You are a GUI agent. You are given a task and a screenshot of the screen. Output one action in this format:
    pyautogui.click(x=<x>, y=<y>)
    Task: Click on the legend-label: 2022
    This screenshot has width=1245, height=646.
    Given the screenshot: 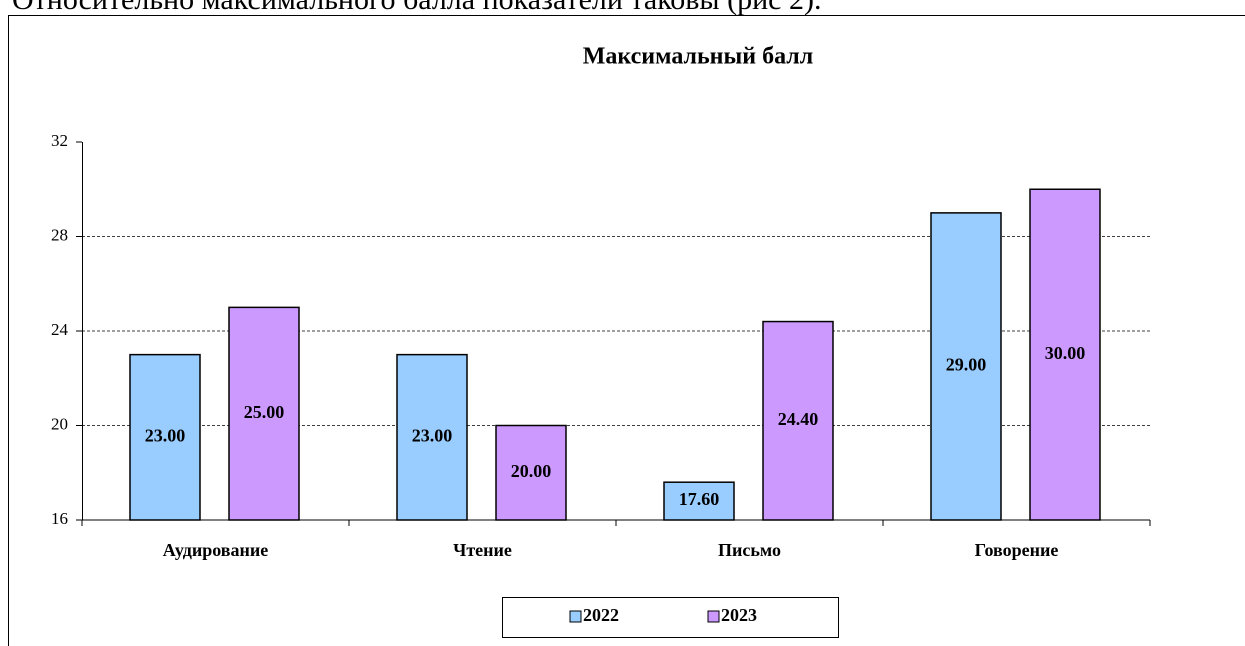 What is the action you would take?
    pyautogui.click(x=601, y=615)
    